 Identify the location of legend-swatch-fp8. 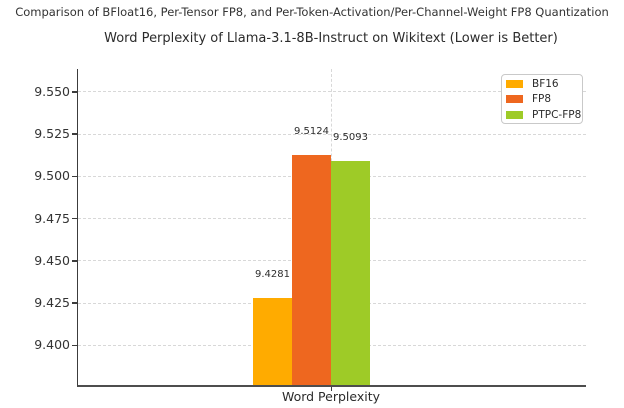
(514, 99).